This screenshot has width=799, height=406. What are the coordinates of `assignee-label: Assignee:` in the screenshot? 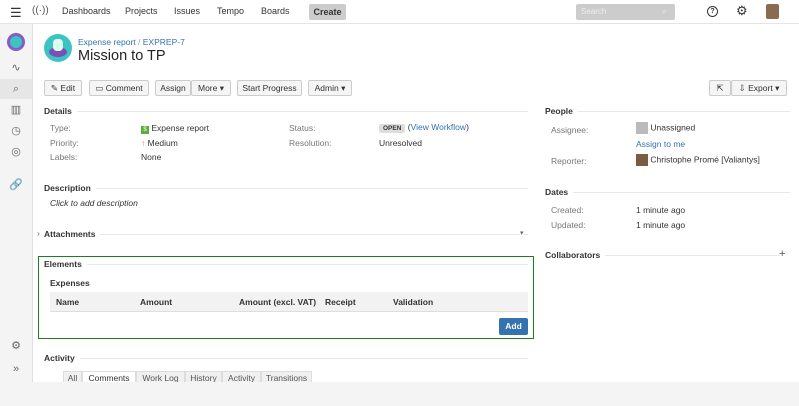 It's located at (570, 130).